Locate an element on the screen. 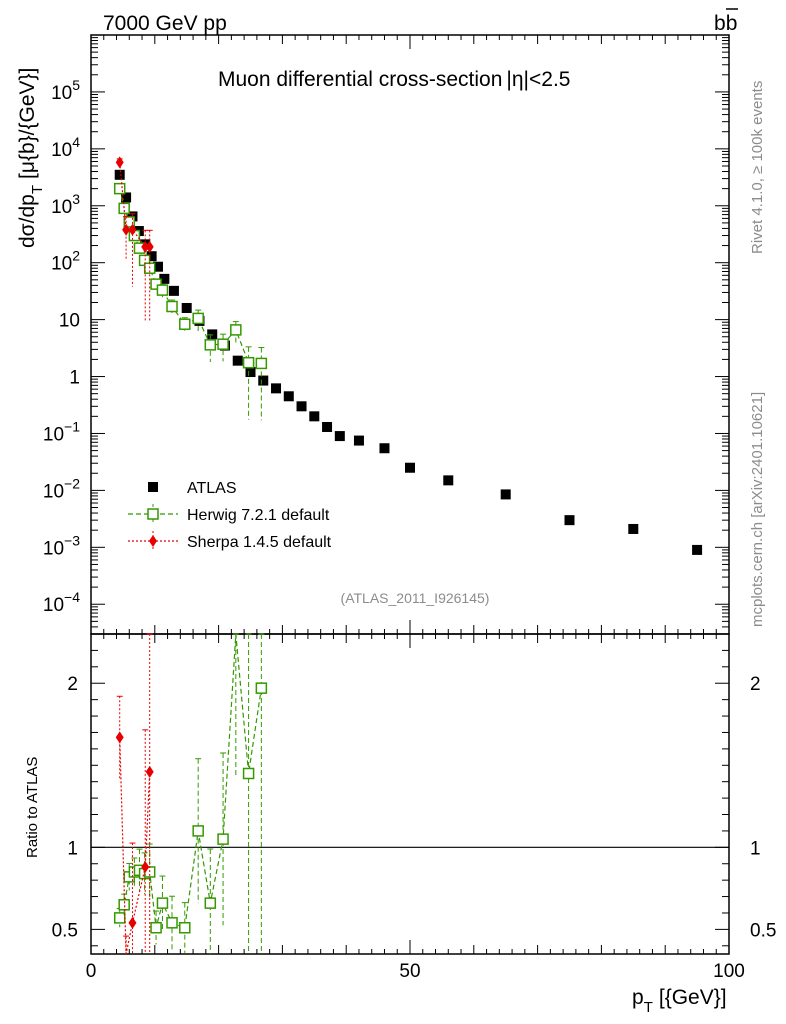  ratio-tick-label-left: 2 is located at coordinates (72, 684).